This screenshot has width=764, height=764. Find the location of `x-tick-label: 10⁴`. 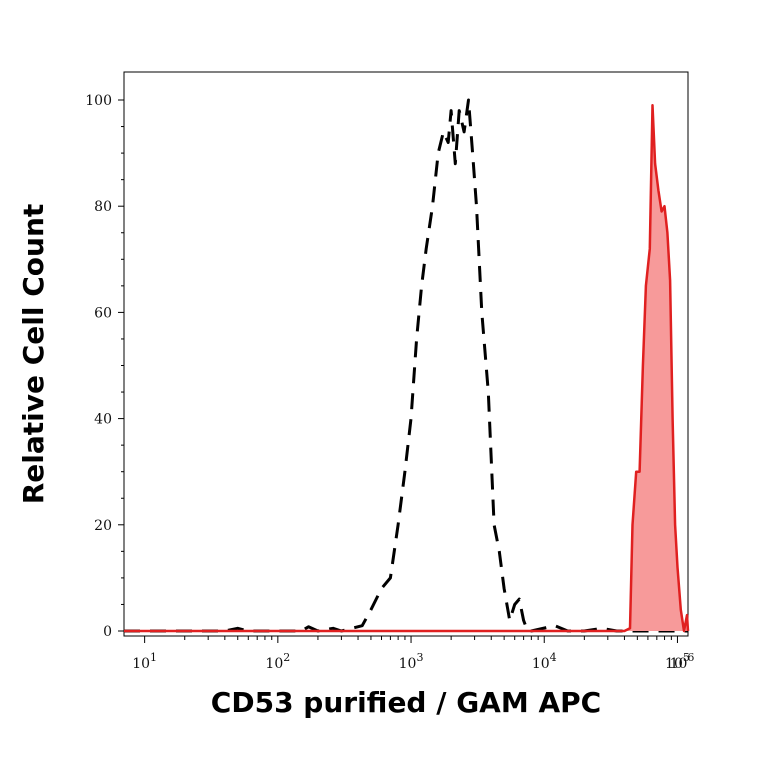

x-tick-label: 10⁴ is located at coordinates (544, 661).